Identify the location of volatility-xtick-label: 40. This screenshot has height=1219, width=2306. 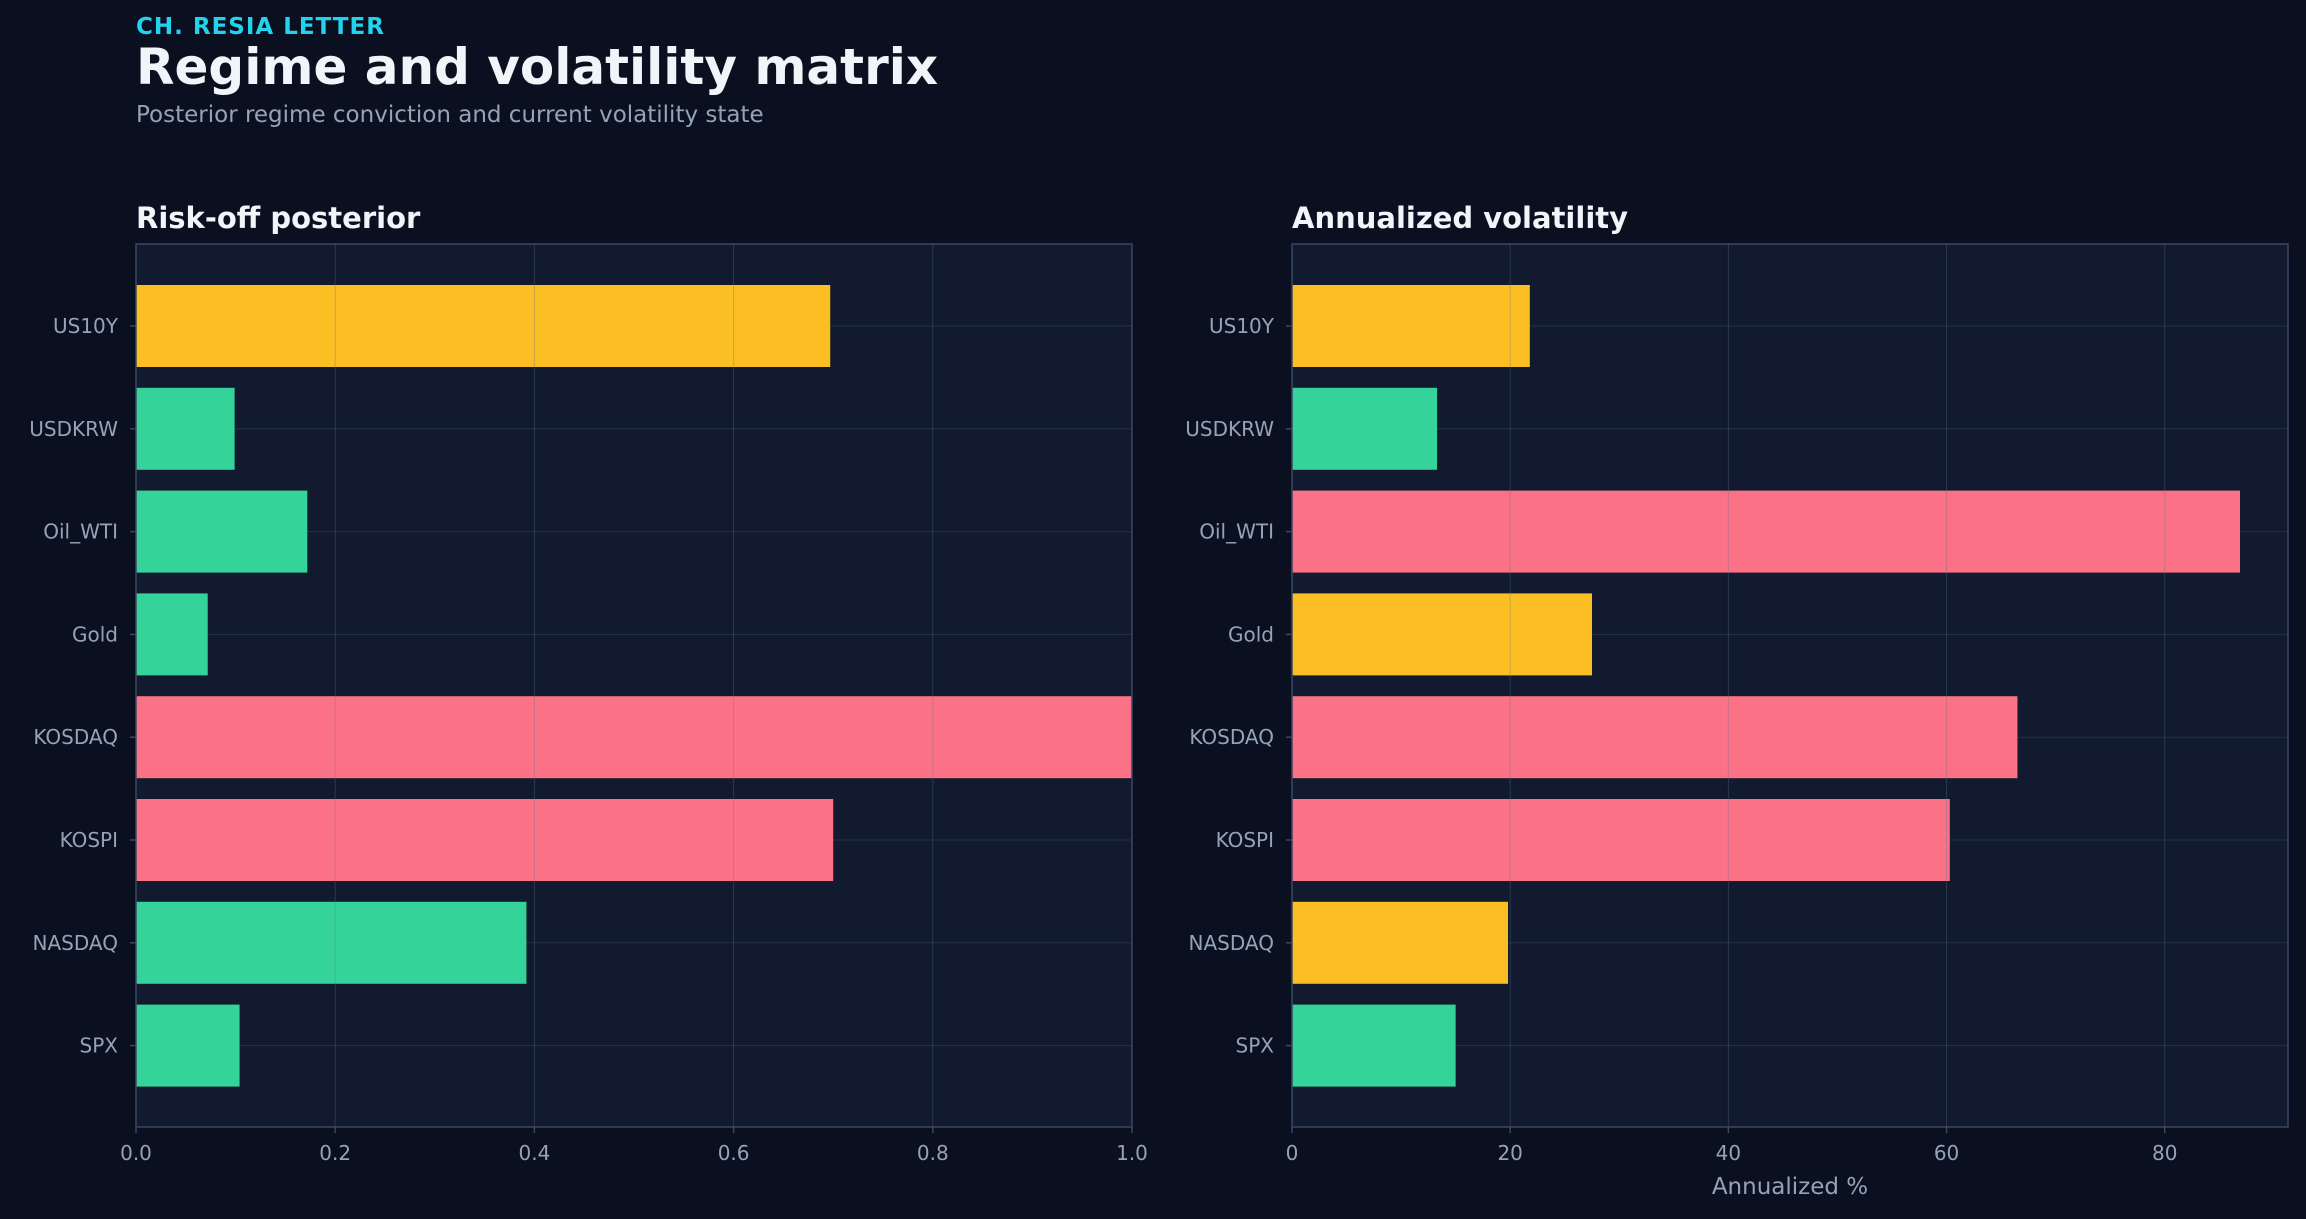
(1728, 1153).